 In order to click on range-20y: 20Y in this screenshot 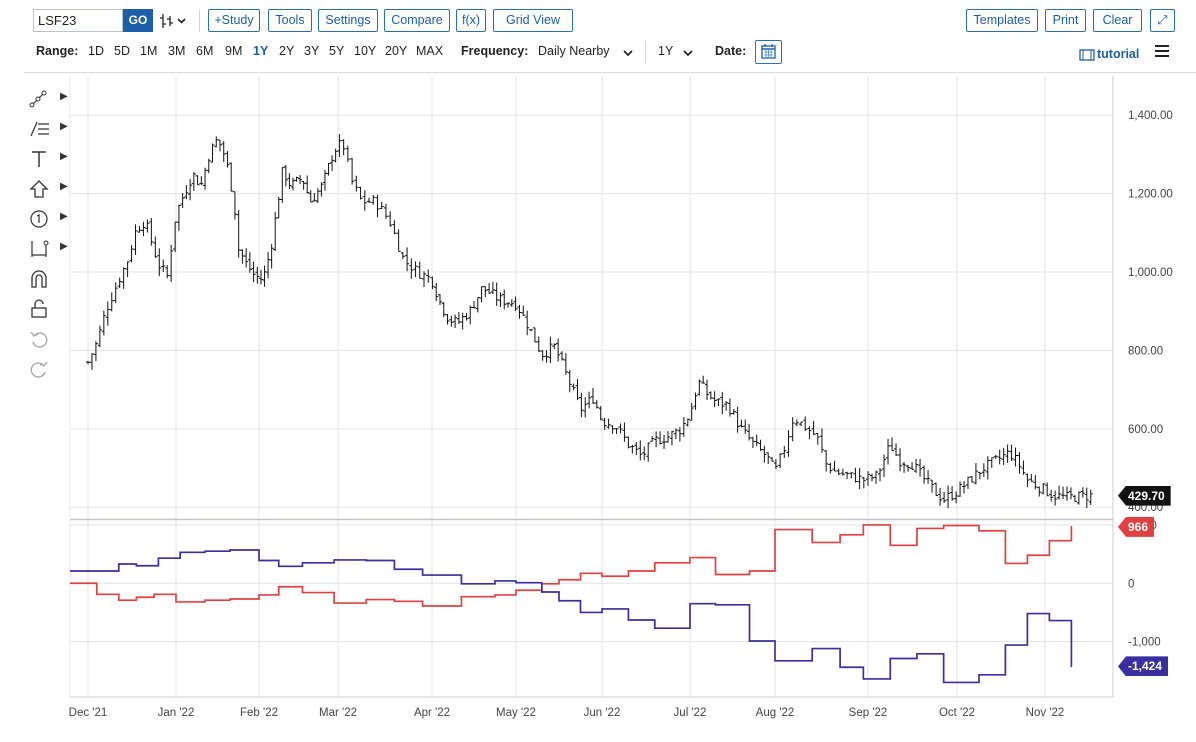, I will do `click(396, 51)`.